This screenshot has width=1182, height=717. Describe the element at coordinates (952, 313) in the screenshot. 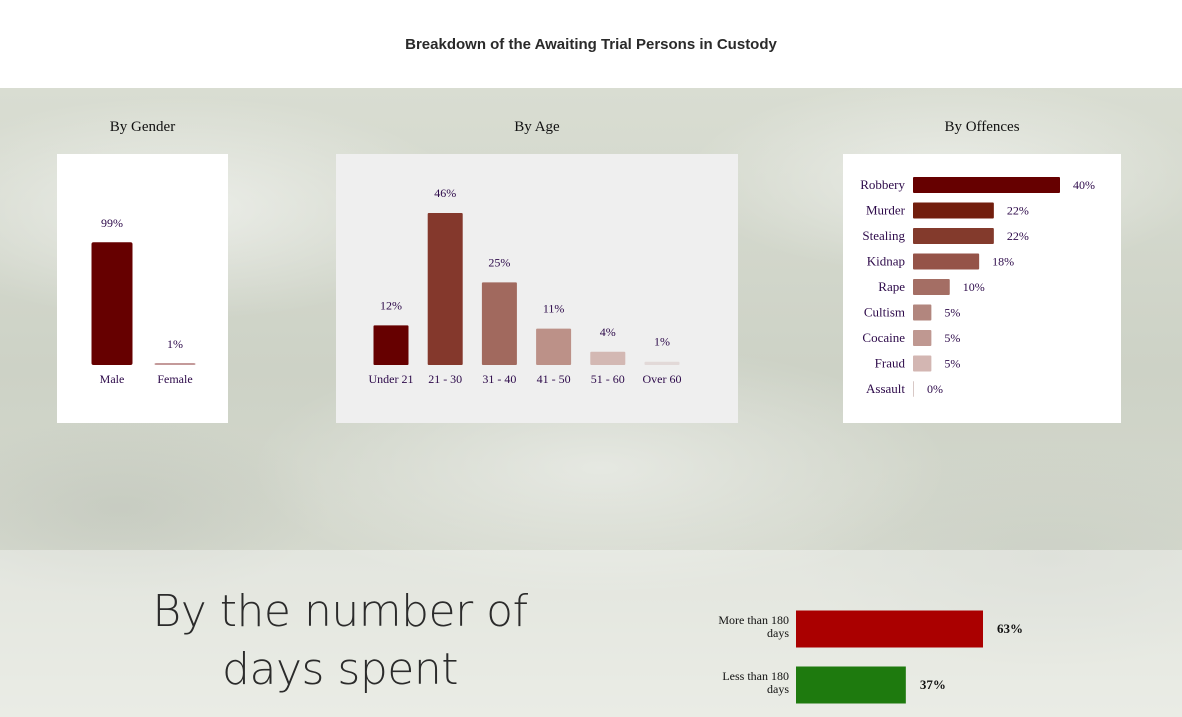

I see `offence-value-label-cultism: 5%` at that location.